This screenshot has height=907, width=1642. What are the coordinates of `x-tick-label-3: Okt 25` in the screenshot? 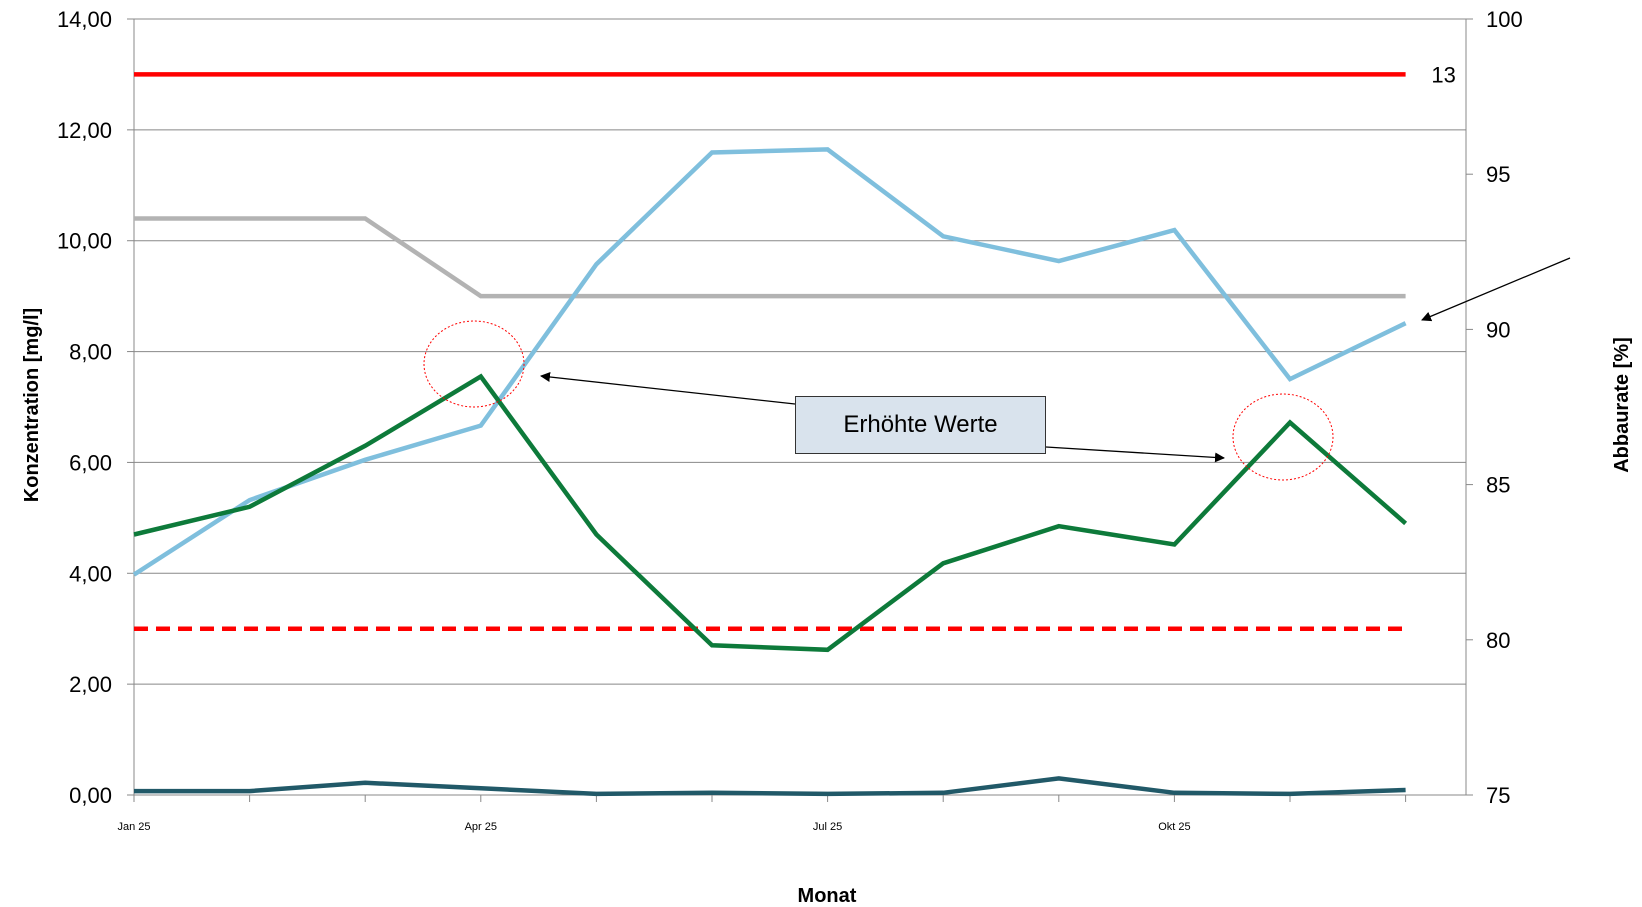 It's located at (1174, 827).